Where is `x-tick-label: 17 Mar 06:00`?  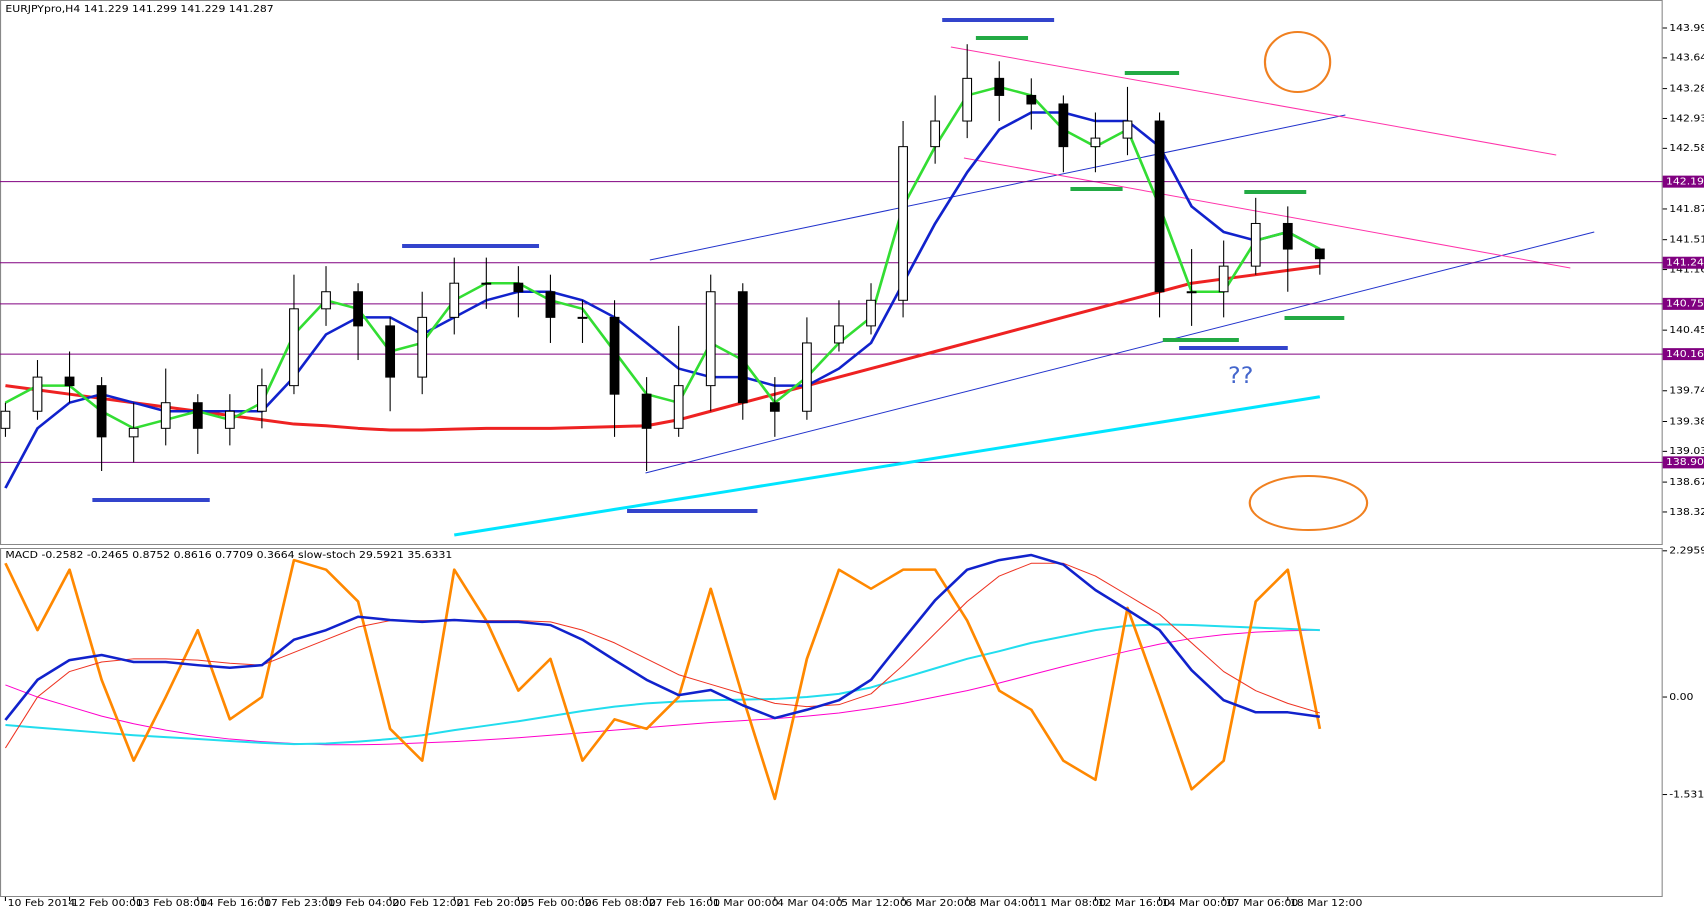 x-tick-label: 17 Mar 06:00 is located at coordinates (1262, 902).